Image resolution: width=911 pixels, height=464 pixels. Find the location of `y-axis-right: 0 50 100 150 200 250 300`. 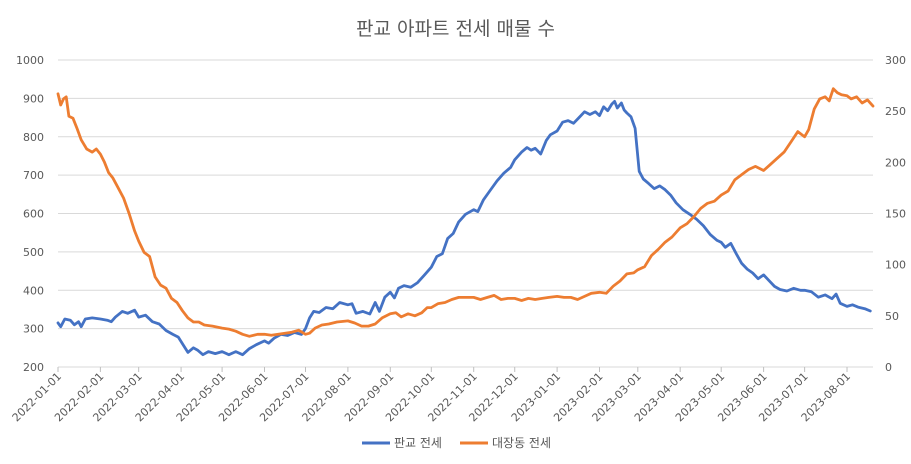

y-axis-right: 0 50 100 150 200 250 300 is located at coordinates (895, 214).